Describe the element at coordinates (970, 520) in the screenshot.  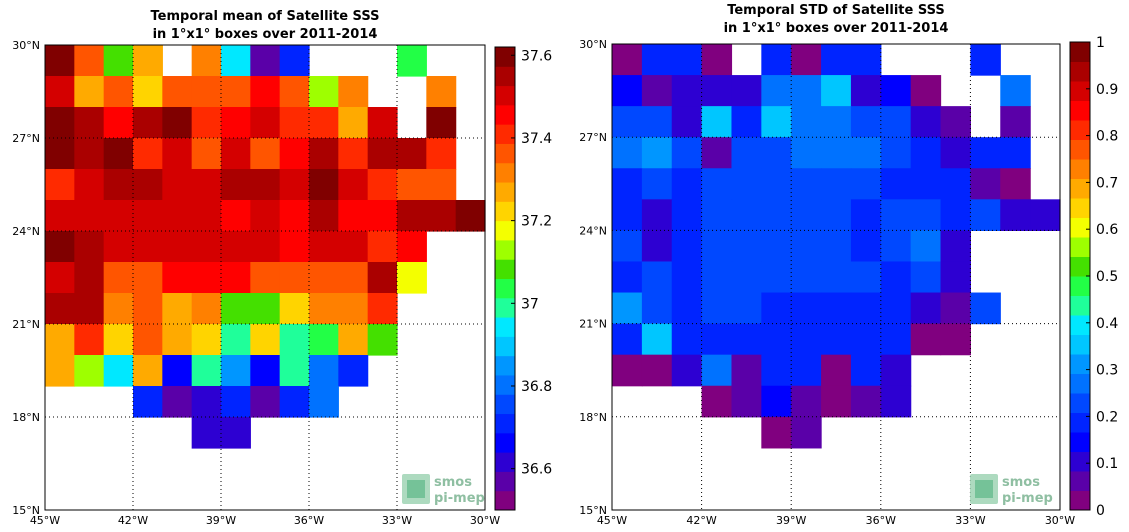
I see `x-tick-label: 33°W` at that location.